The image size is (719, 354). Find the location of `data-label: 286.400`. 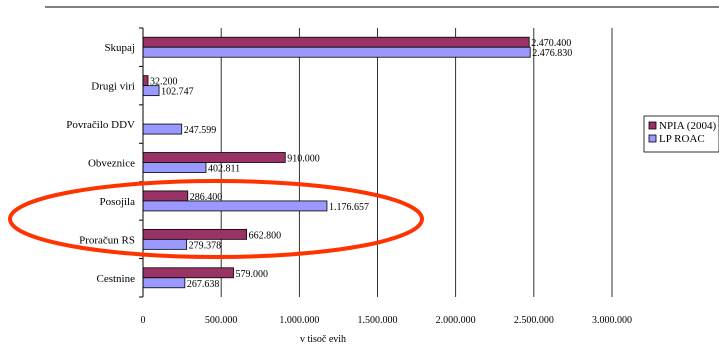

data-label: 286.400 is located at coordinates (206, 197).